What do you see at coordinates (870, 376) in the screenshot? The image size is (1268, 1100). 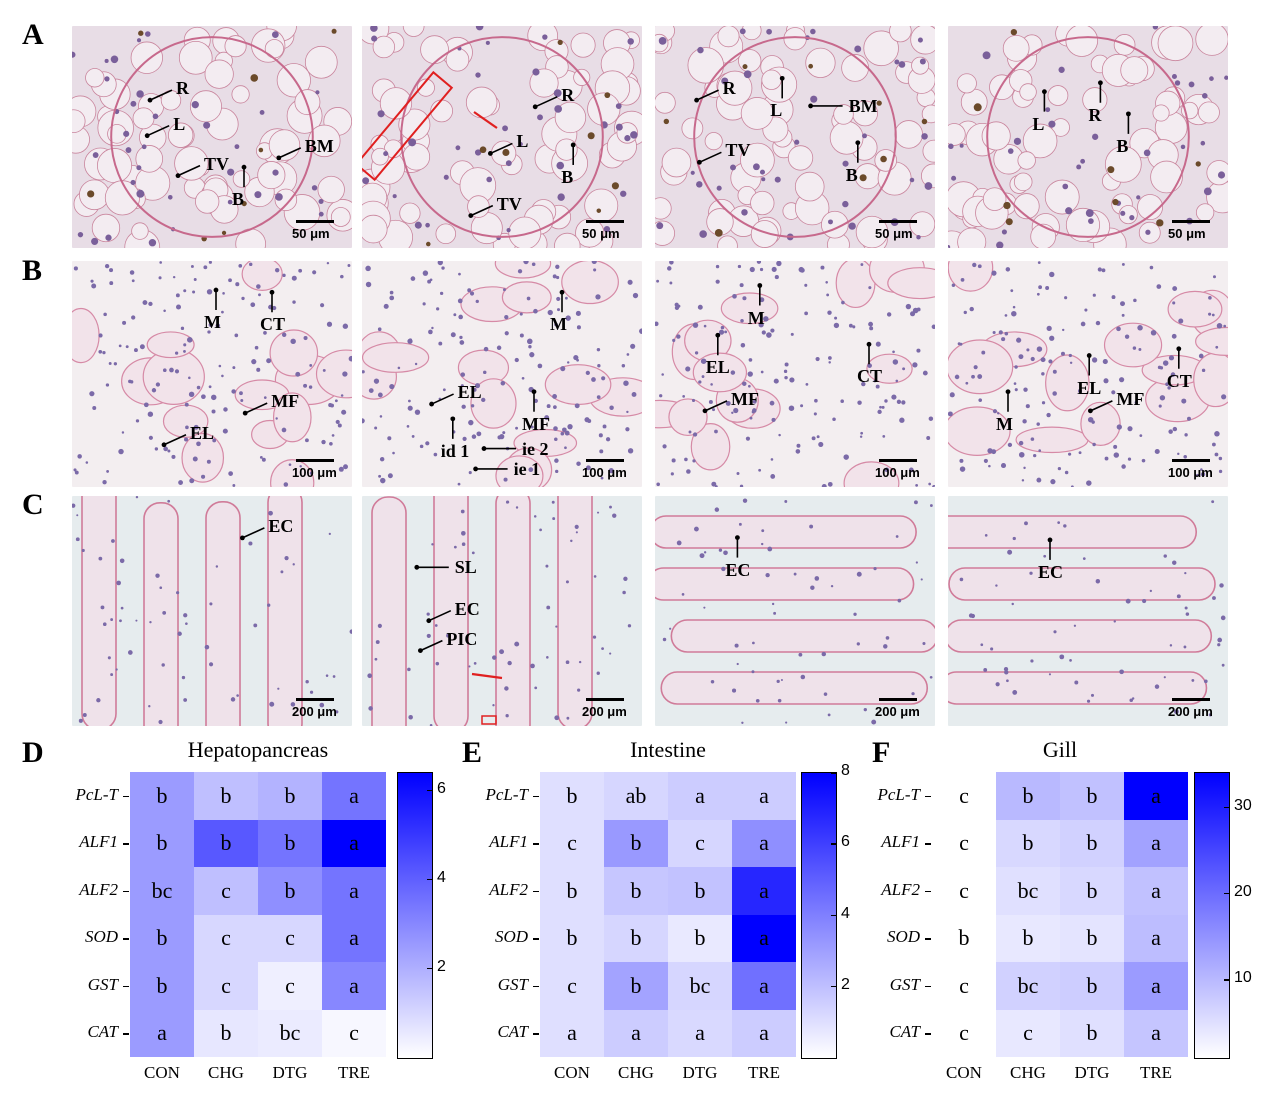 I see `annotation-ct: CT` at bounding box center [870, 376].